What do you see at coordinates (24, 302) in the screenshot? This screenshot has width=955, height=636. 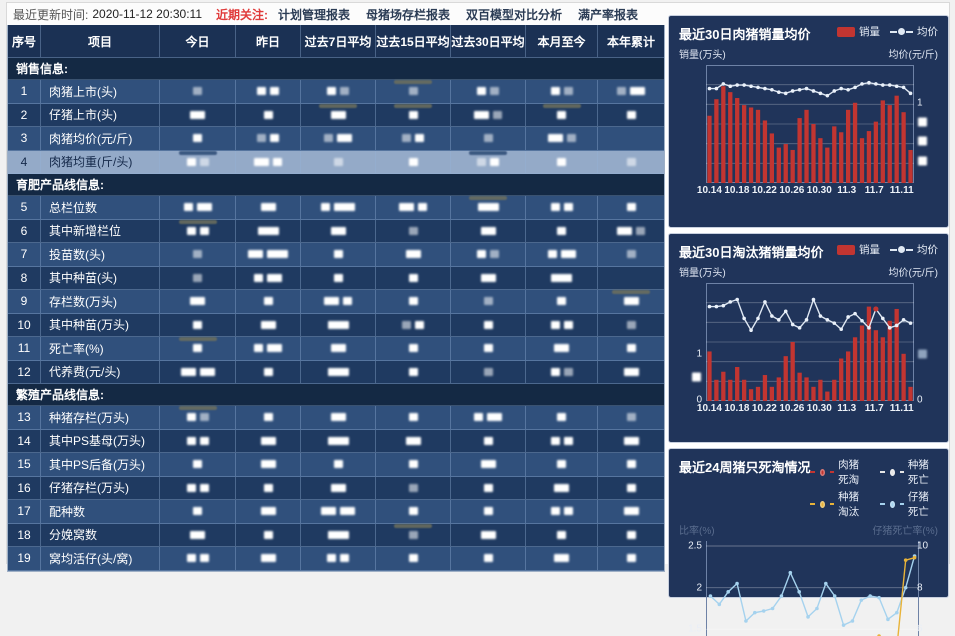 I see `row-number: 9` at bounding box center [24, 302].